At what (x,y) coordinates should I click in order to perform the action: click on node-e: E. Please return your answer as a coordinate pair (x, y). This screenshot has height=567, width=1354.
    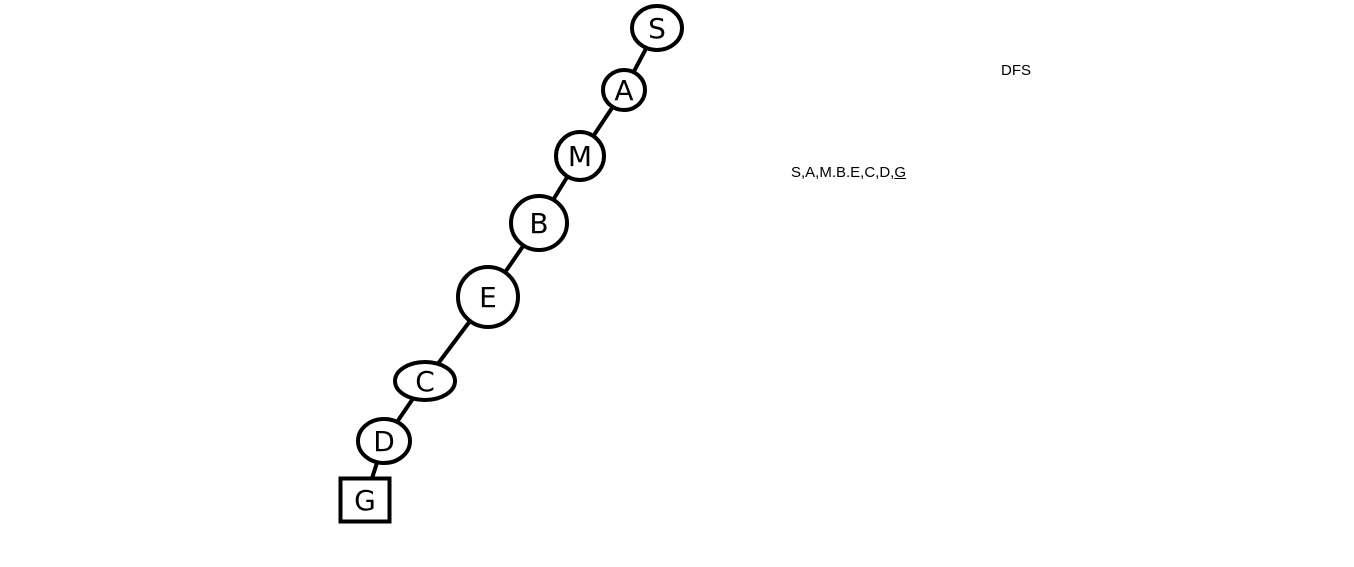
    Looking at the image, I should click on (488, 297).